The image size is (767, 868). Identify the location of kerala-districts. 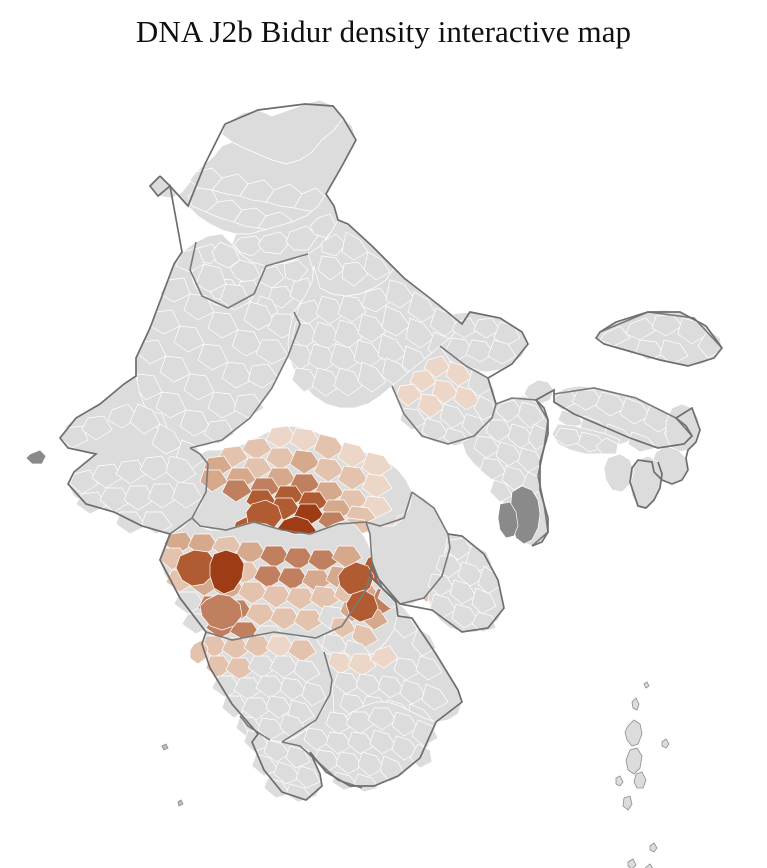
(282, 766).